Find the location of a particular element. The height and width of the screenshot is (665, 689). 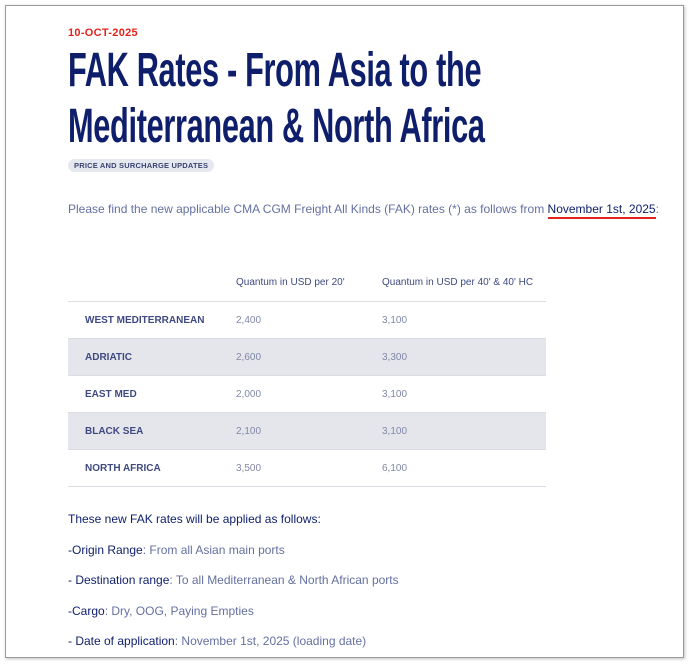

table-row: NORTH AFRICA 3,500 6,100 is located at coordinates (307, 468).